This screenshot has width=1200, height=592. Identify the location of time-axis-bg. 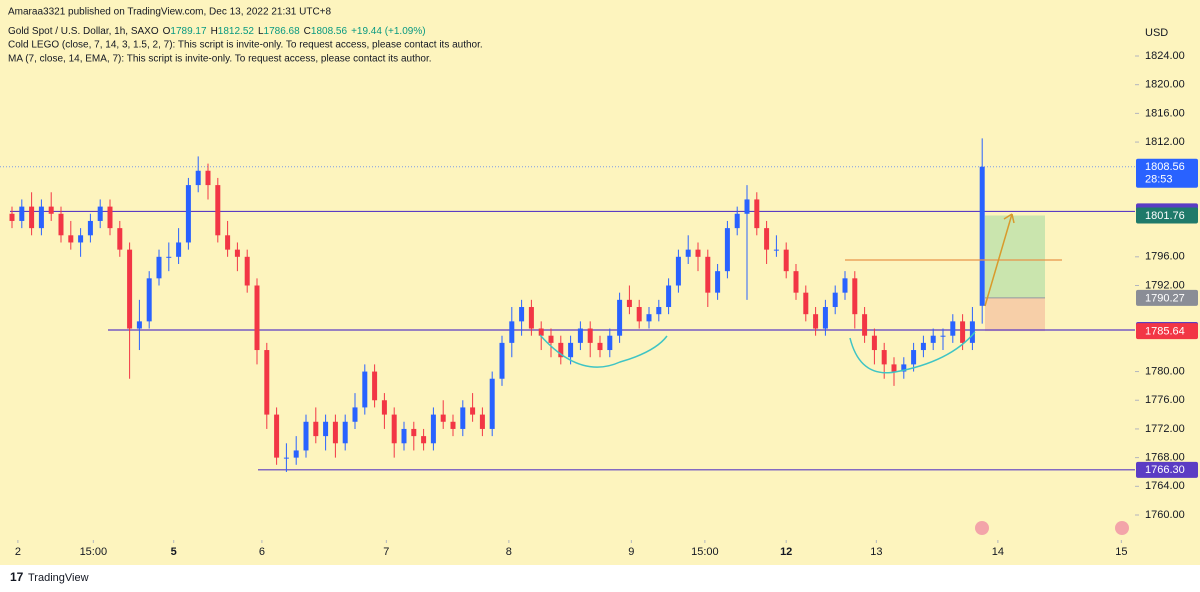
(567, 552).